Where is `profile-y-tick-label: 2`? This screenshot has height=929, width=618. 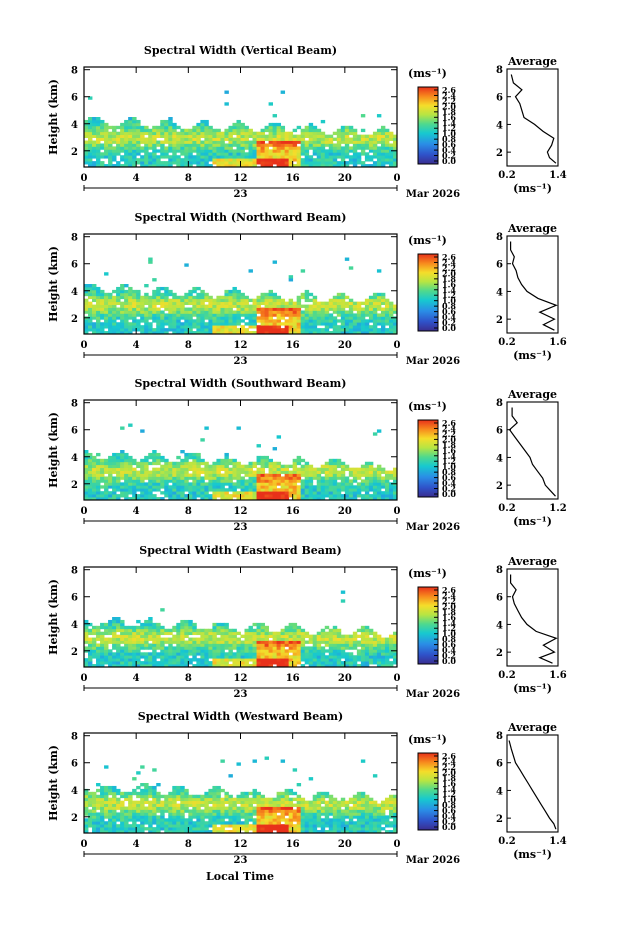 profile-y-tick-label: 2 is located at coordinates (499, 320).